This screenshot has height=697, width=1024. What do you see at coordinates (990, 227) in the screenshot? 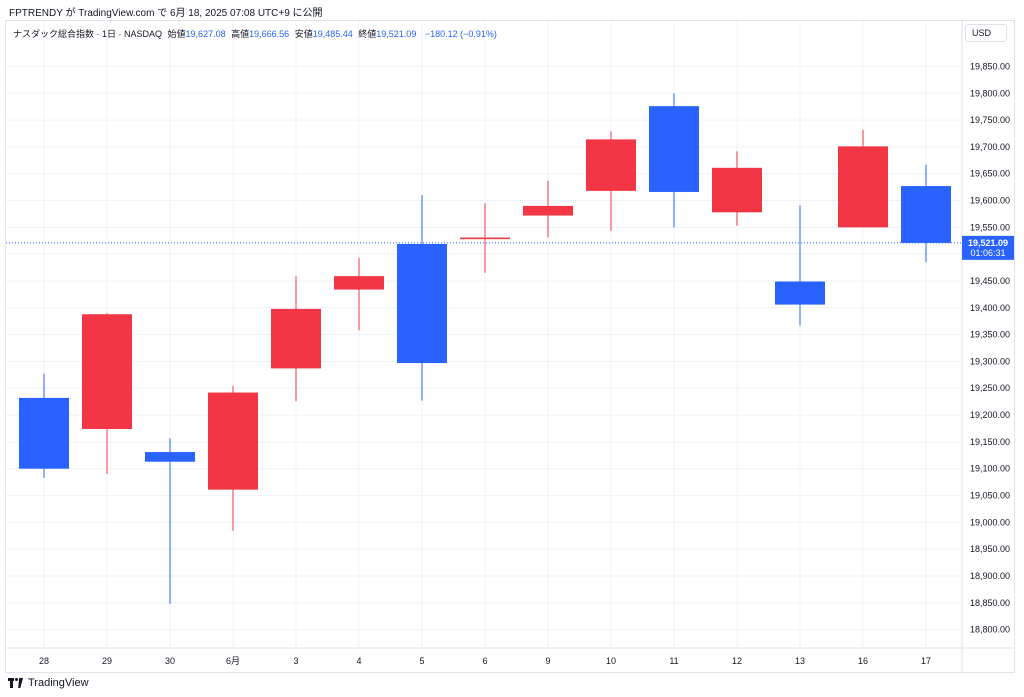
I see `y-tick-label: 19,550.00` at bounding box center [990, 227].